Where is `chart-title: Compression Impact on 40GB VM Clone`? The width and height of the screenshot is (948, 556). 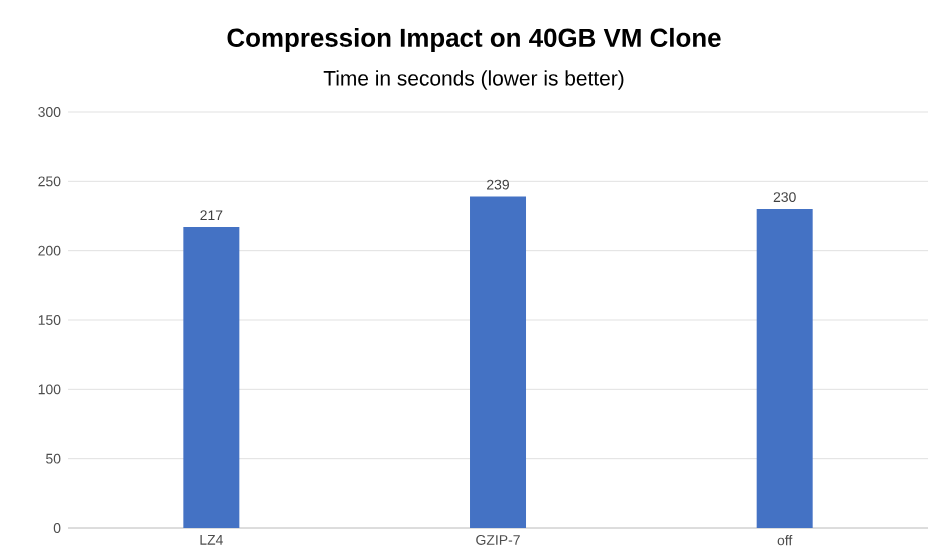 chart-title: Compression Impact on 40GB VM Clone is located at coordinates (474, 40).